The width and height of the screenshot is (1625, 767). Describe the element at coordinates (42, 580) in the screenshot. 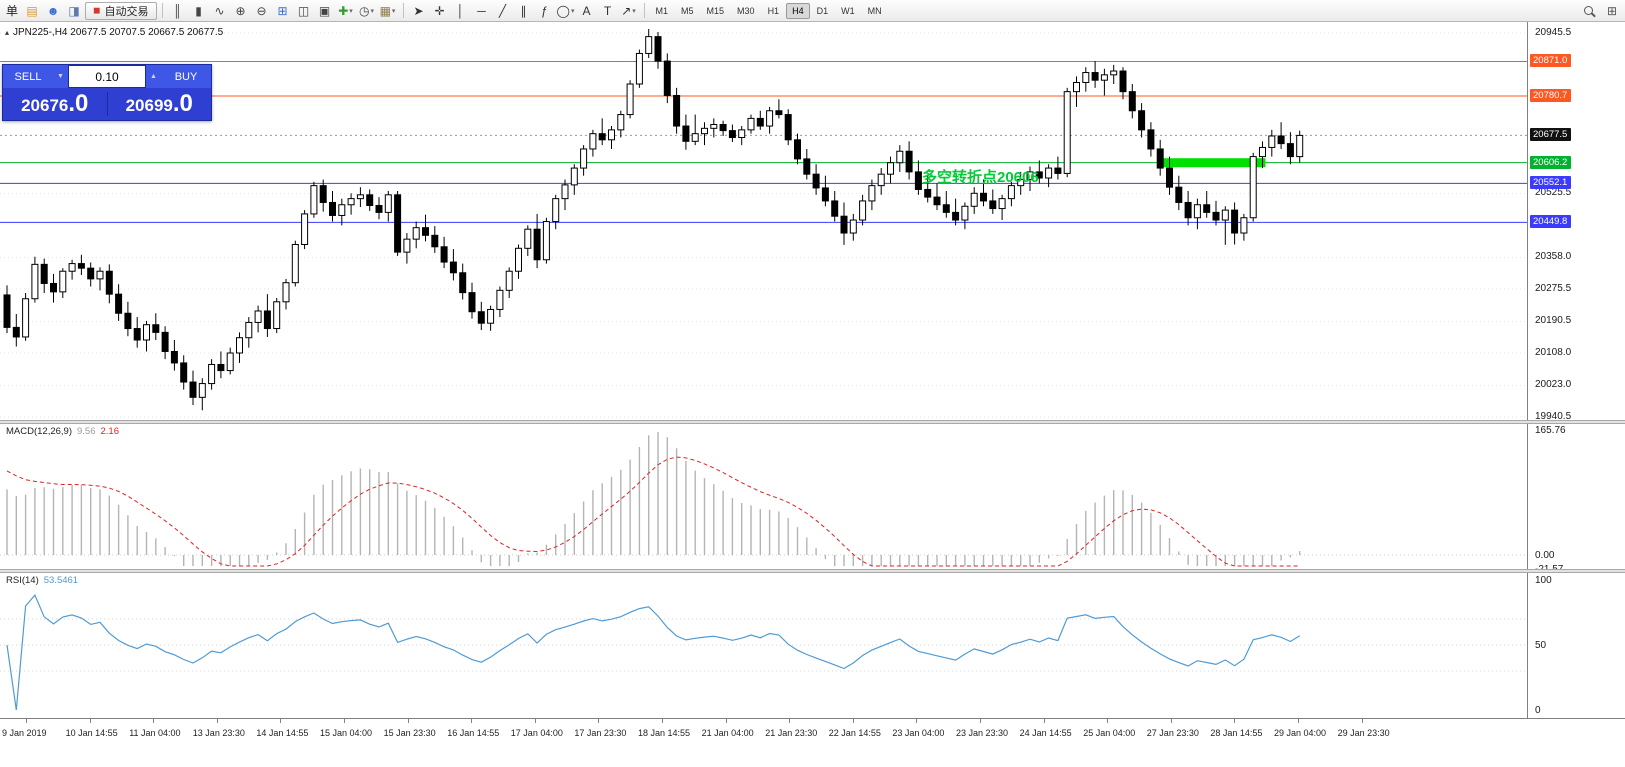

I see `rsi-label: RSI(14) 53.5461` at that location.